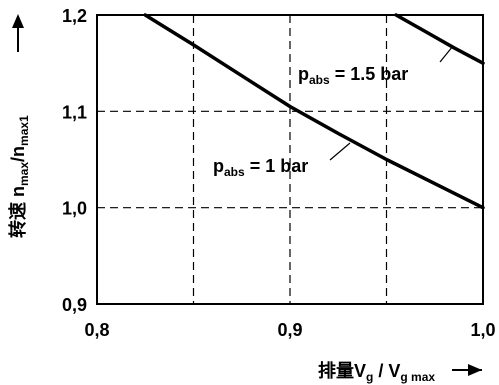 This screenshot has height=385, width=499. I want to click on x-axis-arrow-icon, so click(467, 370).